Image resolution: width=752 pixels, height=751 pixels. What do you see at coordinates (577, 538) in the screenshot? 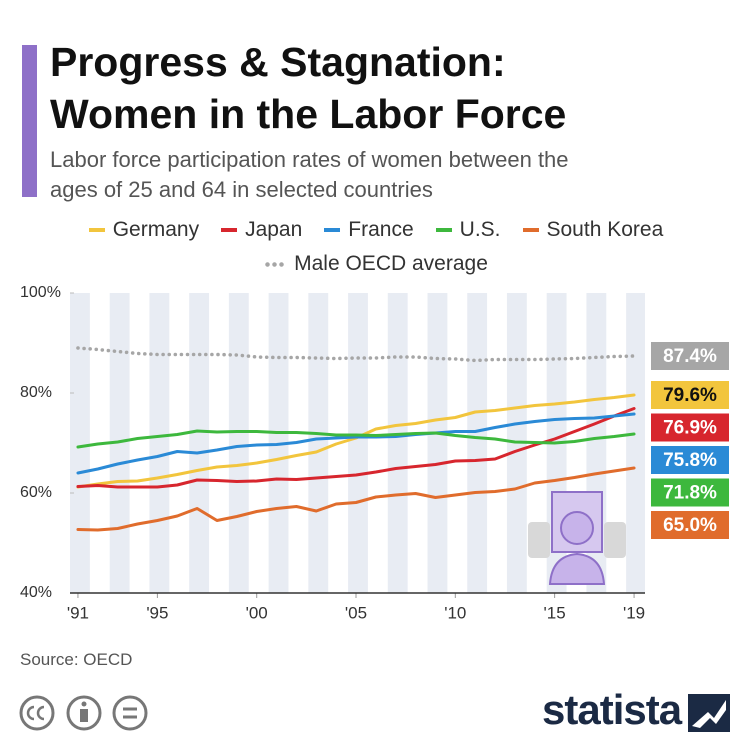
I see `illustration` at bounding box center [577, 538].